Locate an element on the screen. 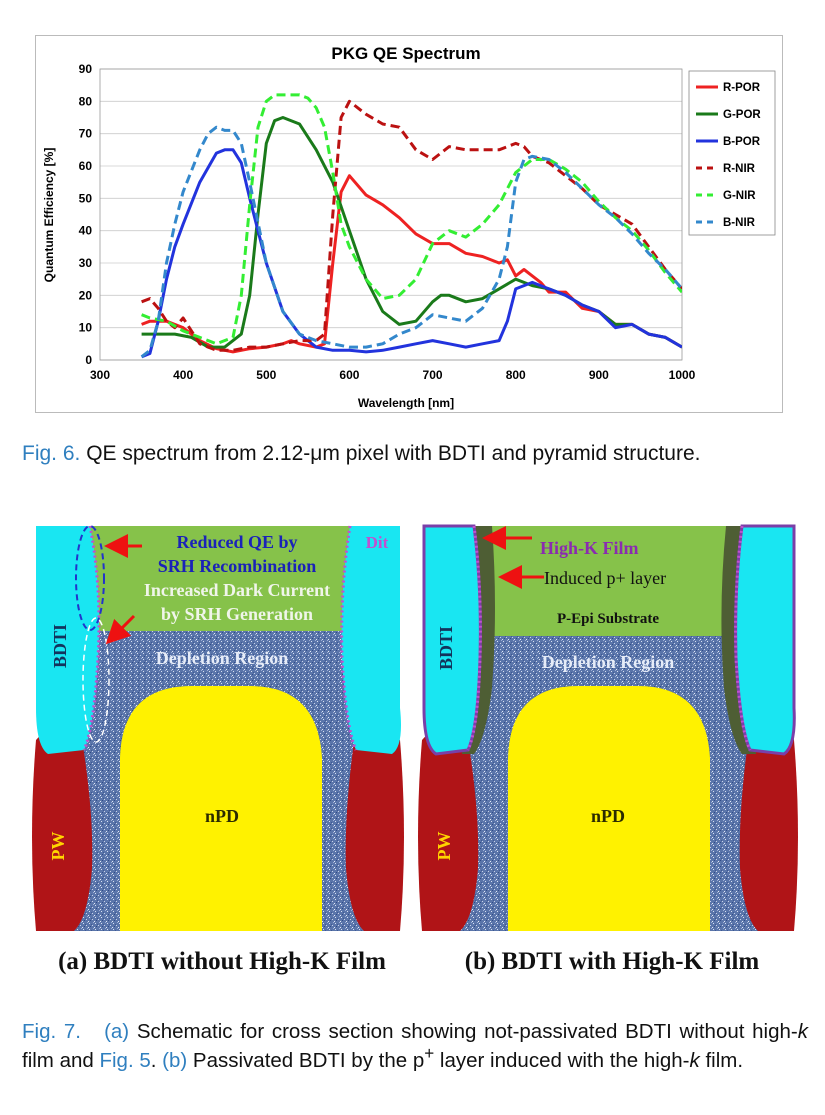  chart-title: PKG QE Spectrum is located at coordinates (405, 53).